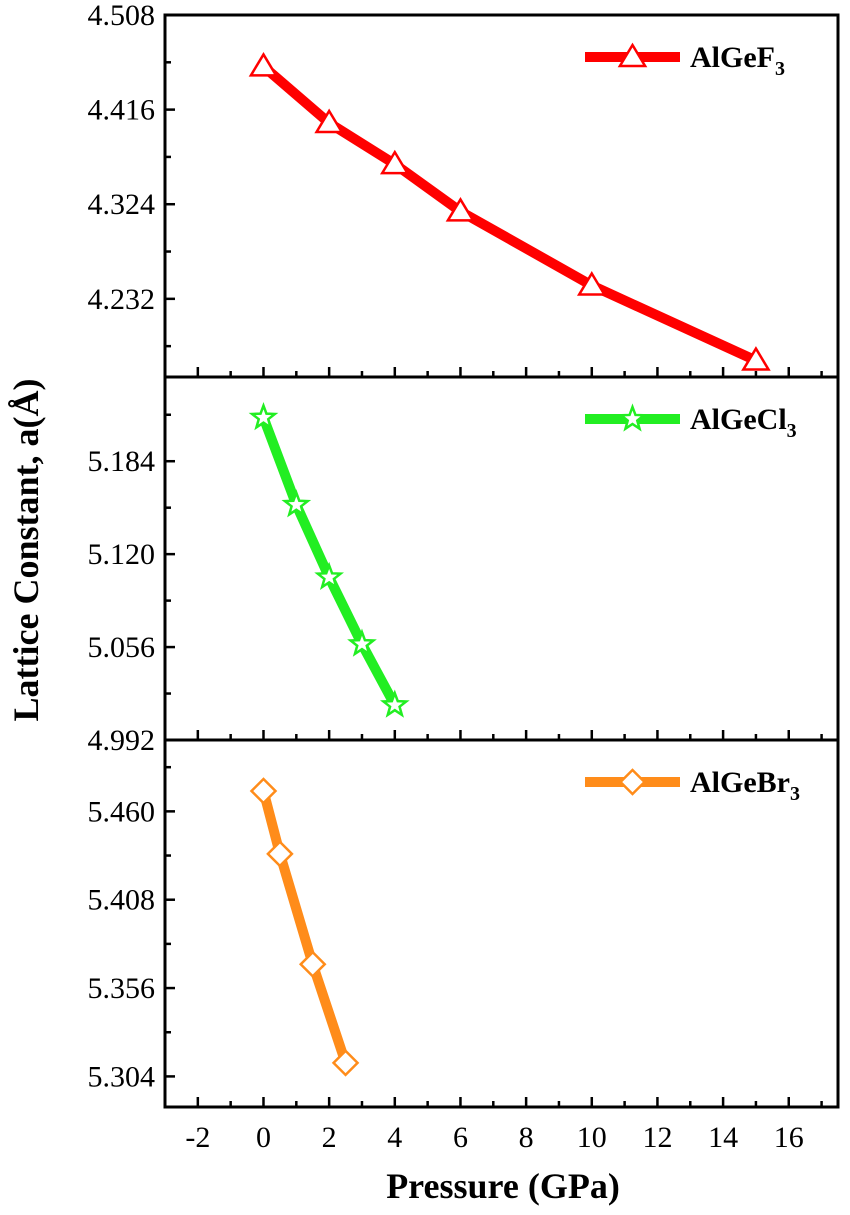 The height and width of the screenshot is (1215, 850). I want to click on legend-marker-br, so click(632, 782).